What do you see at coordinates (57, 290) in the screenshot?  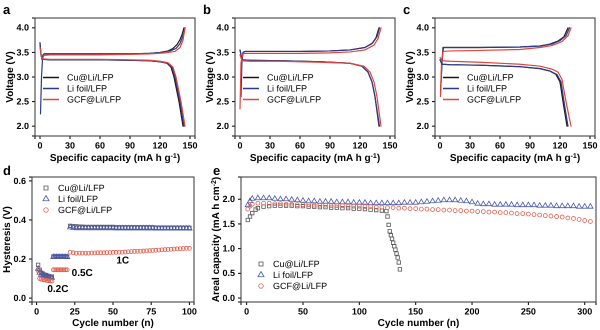 I see `annotation: 0.2C` at bounding box center [57, 290].